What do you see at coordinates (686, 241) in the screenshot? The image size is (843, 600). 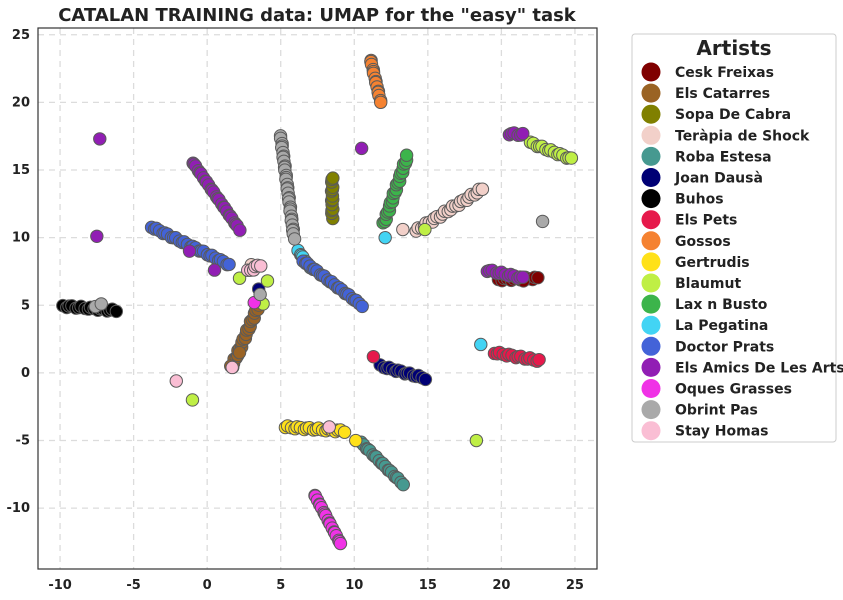 I see `legend-item: Gossos` at bounding box center [686, 241].